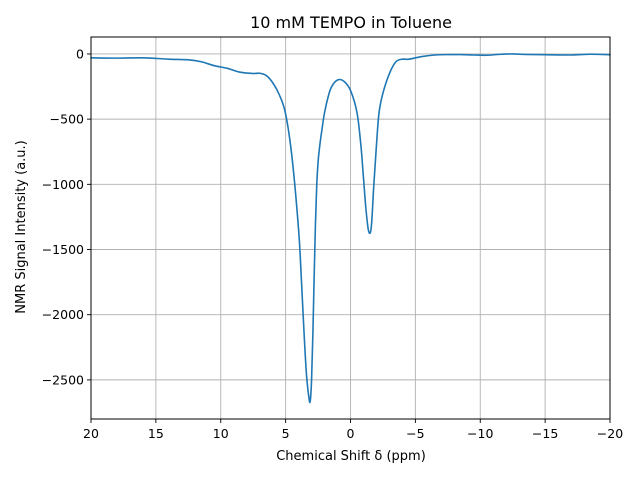 Image resolution: width=640 pixels, height=480 pixels. Describe the element at coordinates (63, 249) in the screenshot. I see `y-tick-label: −1500` at that location.